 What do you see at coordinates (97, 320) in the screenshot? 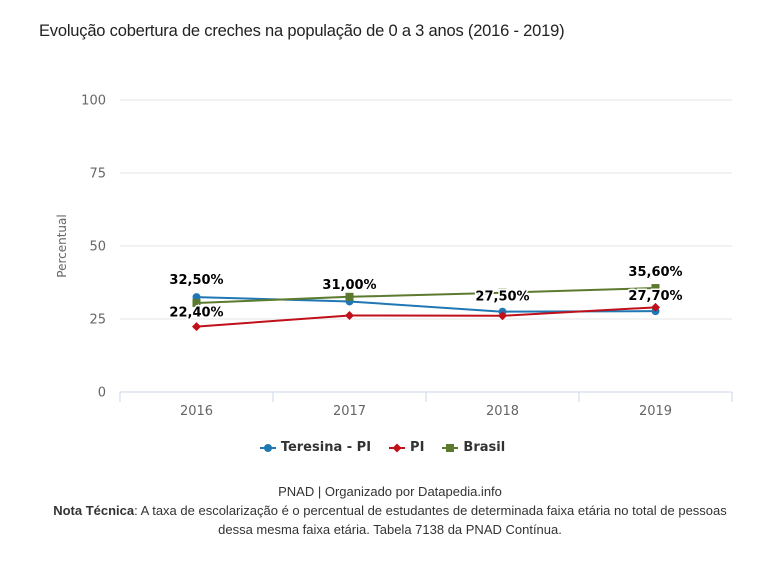
I see `y-tick-label: 25` at bounding box center [97, 320].